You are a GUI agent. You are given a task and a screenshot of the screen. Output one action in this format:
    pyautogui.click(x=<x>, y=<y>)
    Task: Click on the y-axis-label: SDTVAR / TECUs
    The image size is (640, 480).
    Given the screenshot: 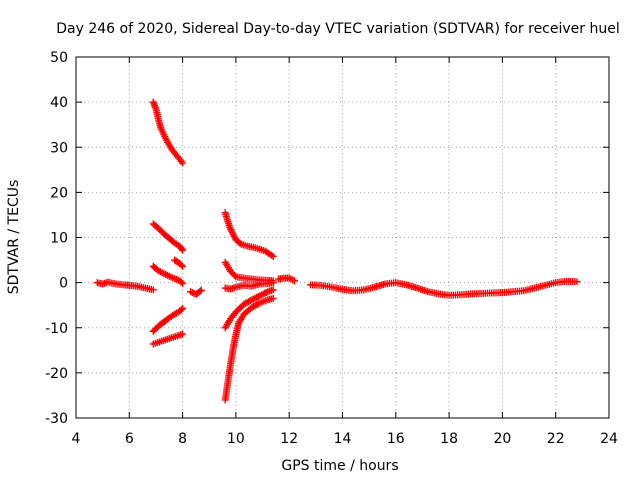 What is the action you would take?
    pyautogui.click(x=14, y=237)
    